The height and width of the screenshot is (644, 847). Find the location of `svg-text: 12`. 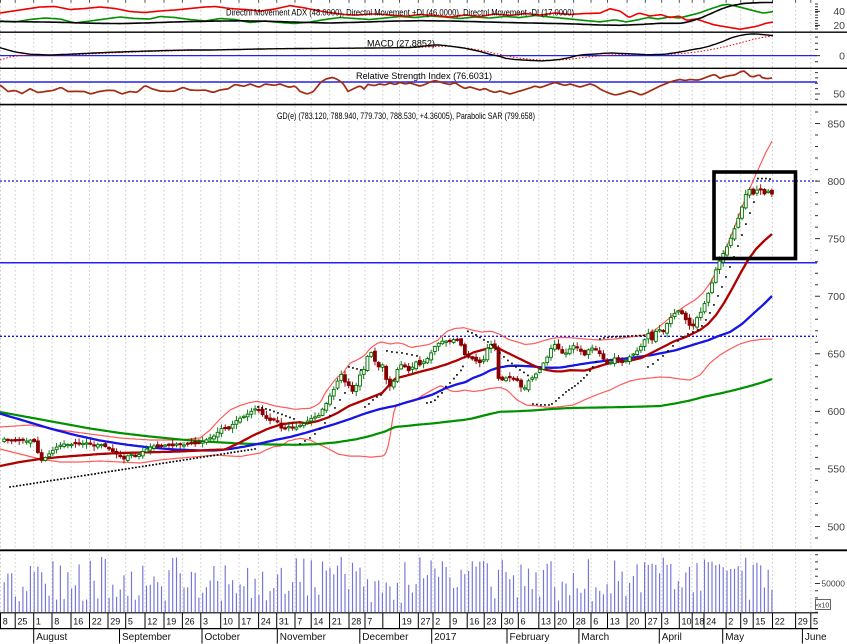

svg-text: 12 is located at coordinates (152, 621).